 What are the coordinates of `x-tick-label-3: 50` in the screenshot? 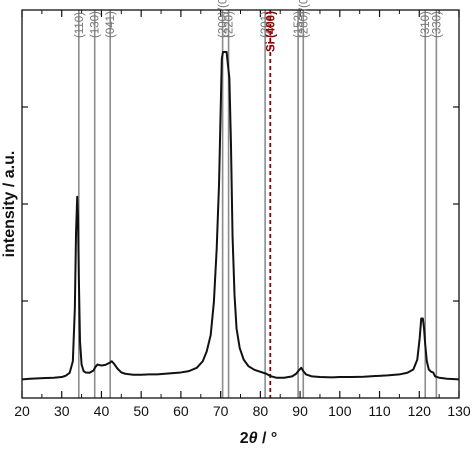 It's located at (141, 411).